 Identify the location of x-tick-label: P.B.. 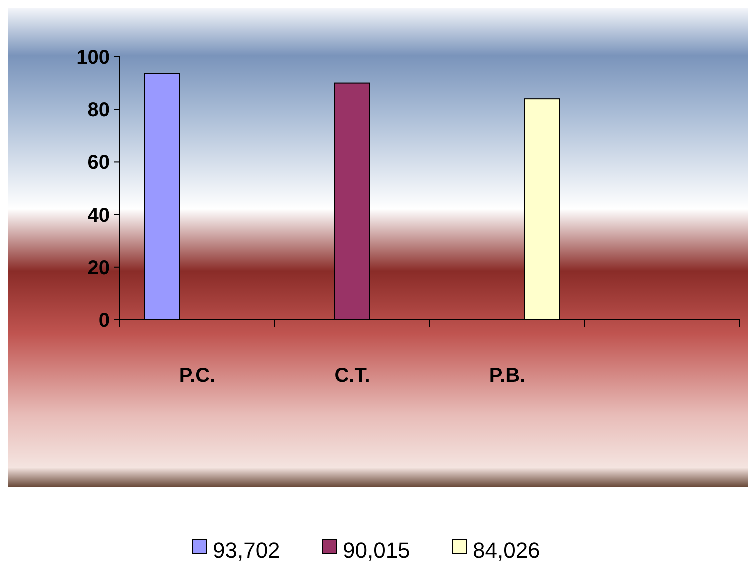
(507, 376).